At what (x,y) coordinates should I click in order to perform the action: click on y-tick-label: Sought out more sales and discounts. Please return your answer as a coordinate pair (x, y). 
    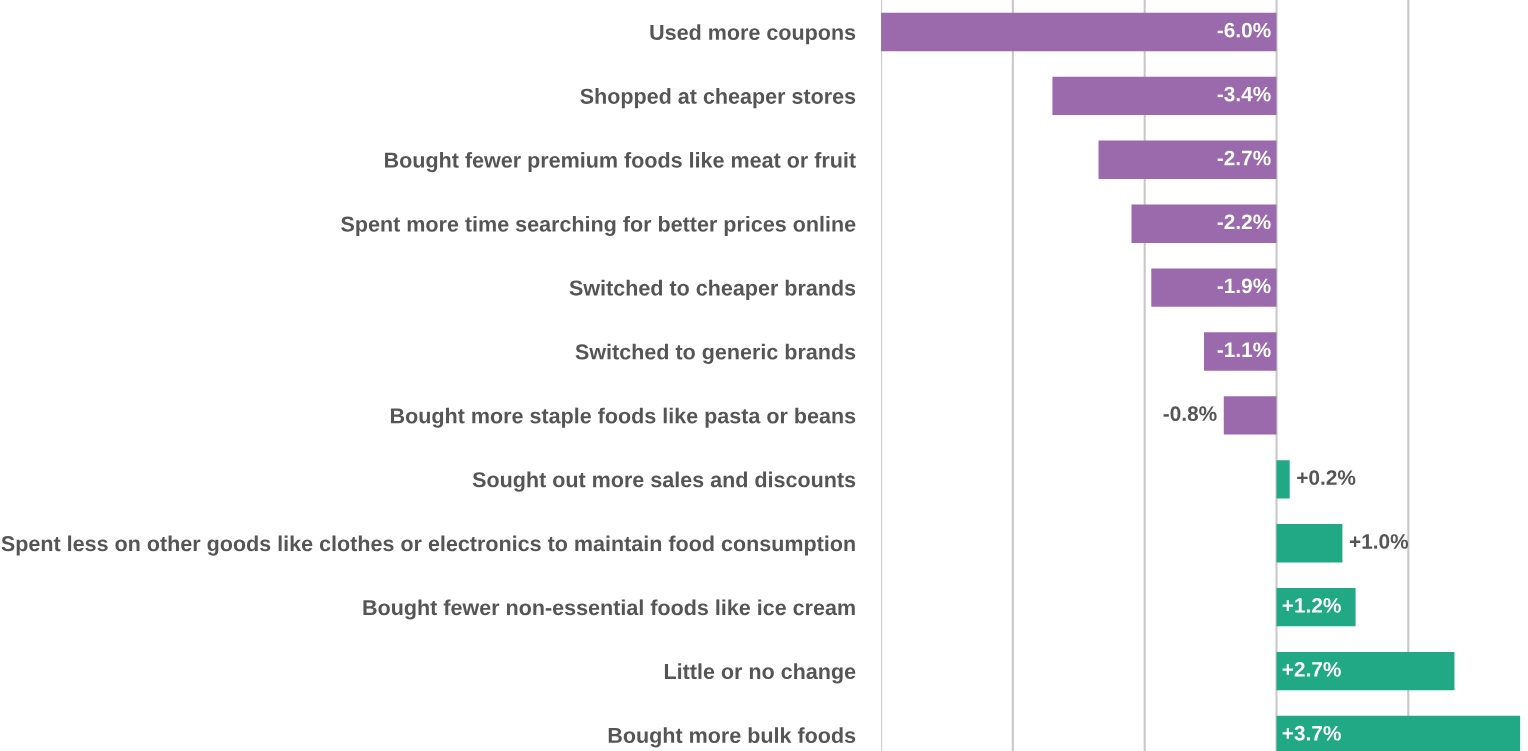
    Looking at the image, I should click on (664, 481).